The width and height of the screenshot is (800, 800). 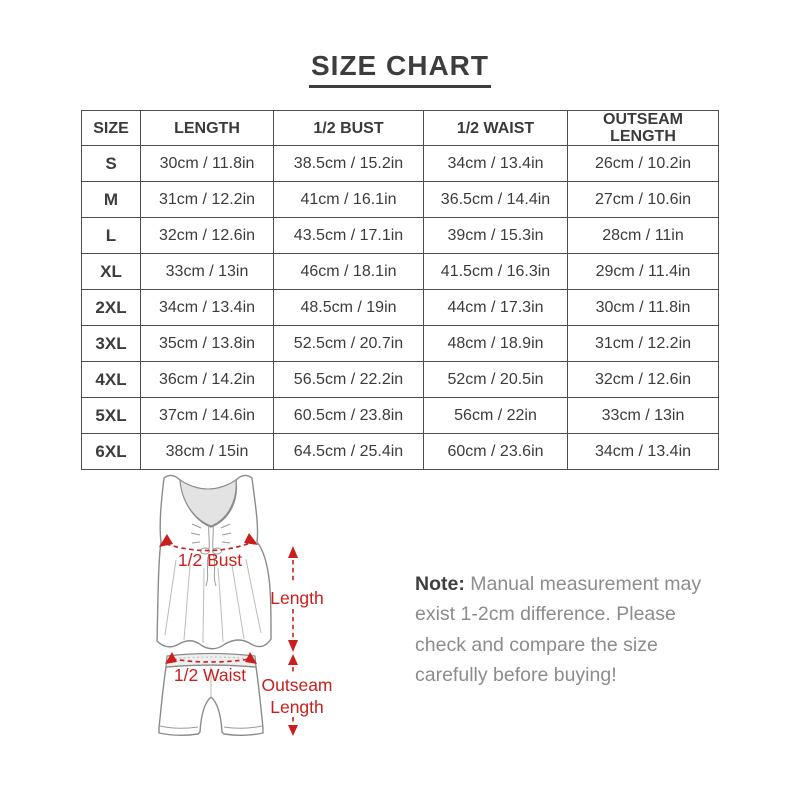 I want to click on bust-cell: 56.5cm / 22.2in, so click(x=348, y=379).